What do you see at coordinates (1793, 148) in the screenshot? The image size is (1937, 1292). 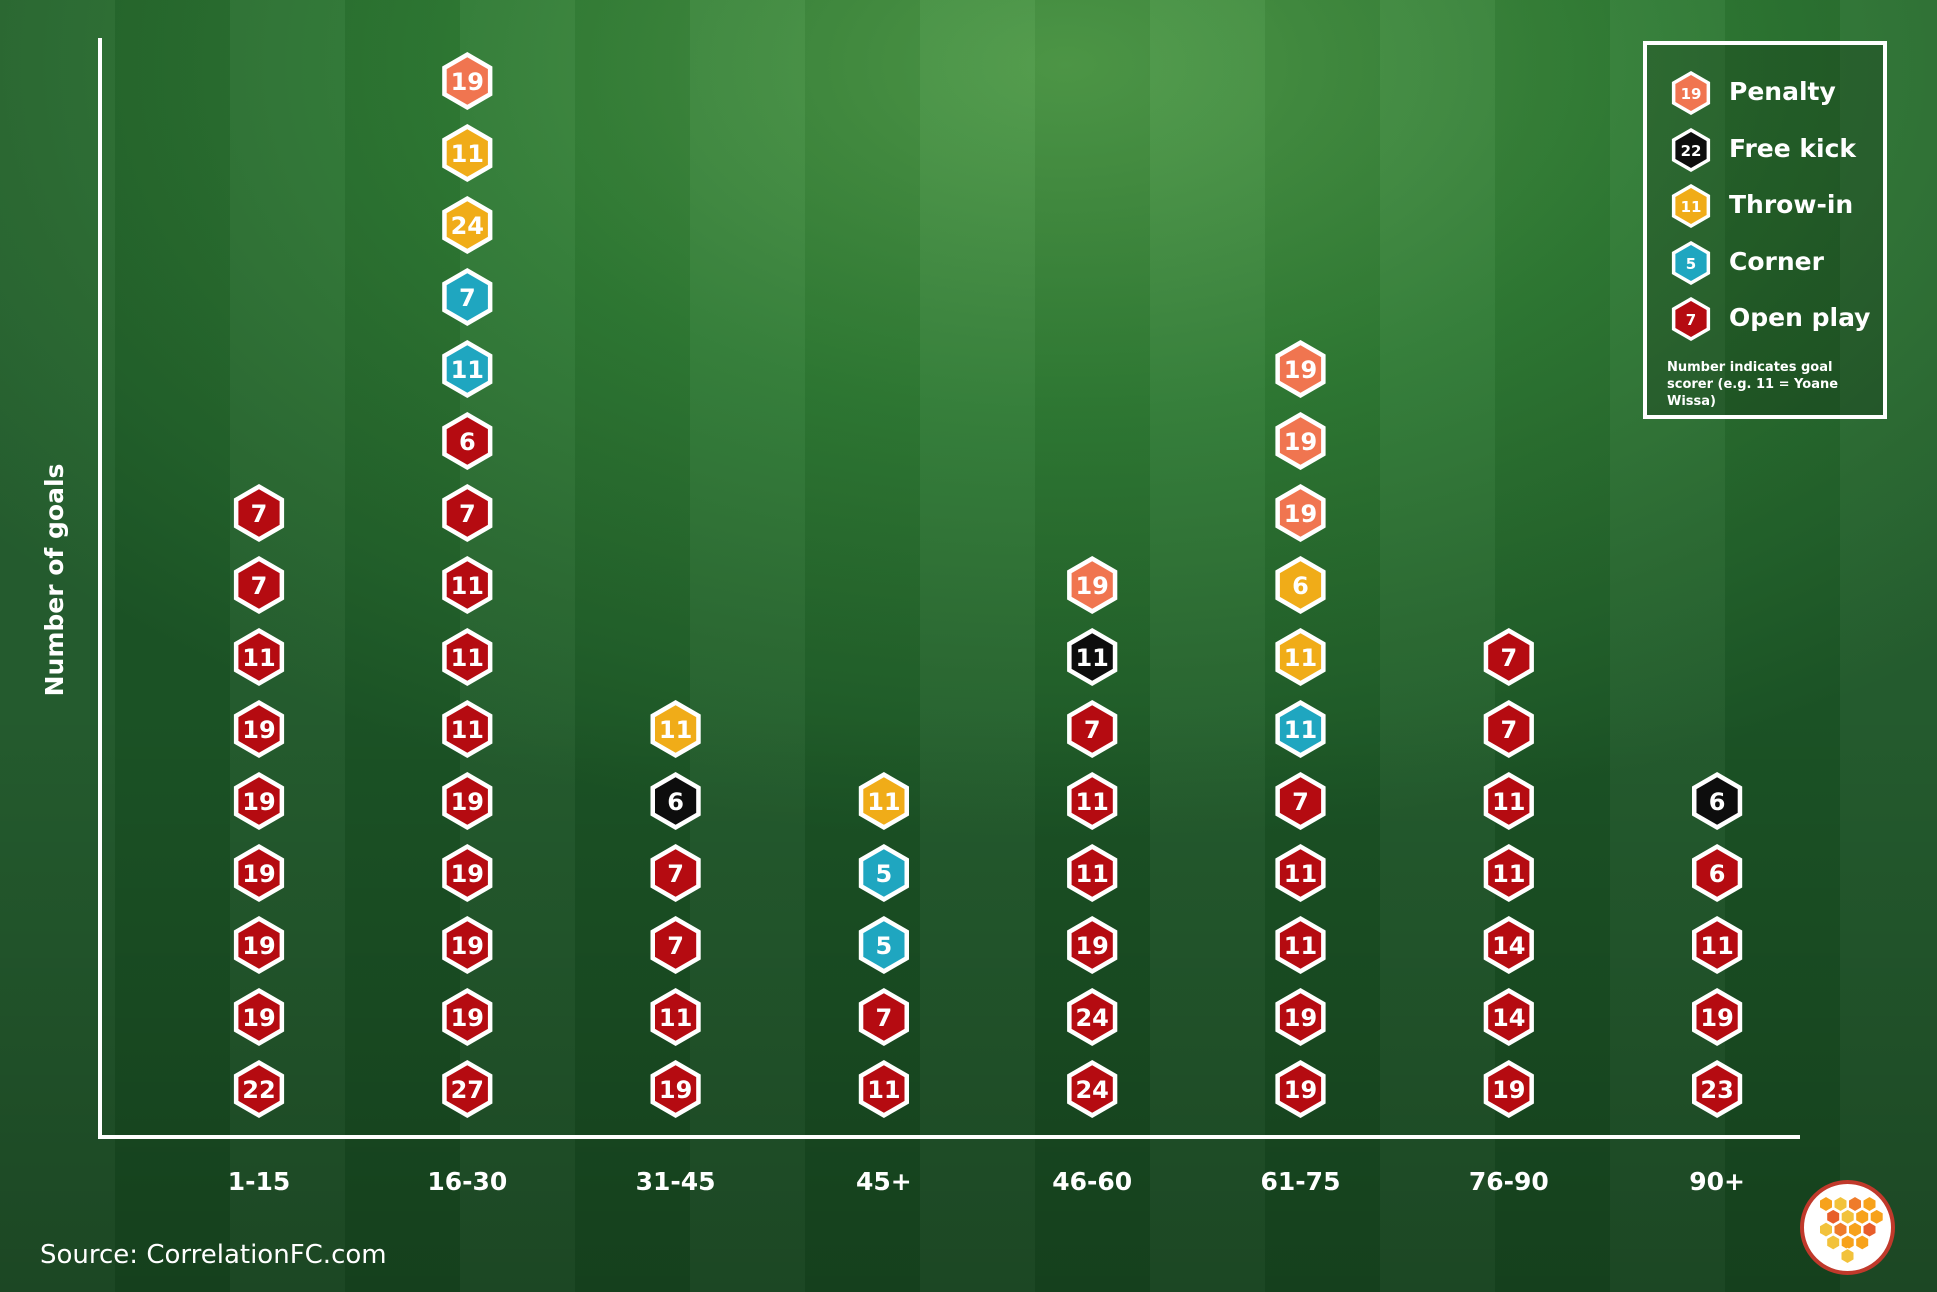 I see `legend-label: Free kick` at bounding box center [1793, 148].